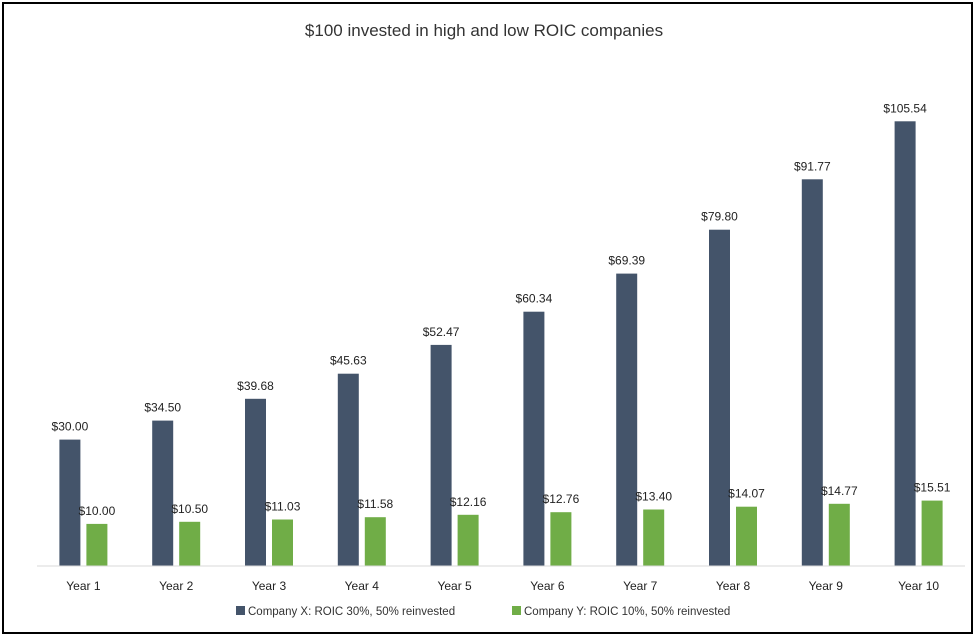 The image size is (977, 638). What do you see at coordinates (839, 491) in the screenshot?
I see `data-label-series2-year-9: $14.77` at bounding box center [839, 491].